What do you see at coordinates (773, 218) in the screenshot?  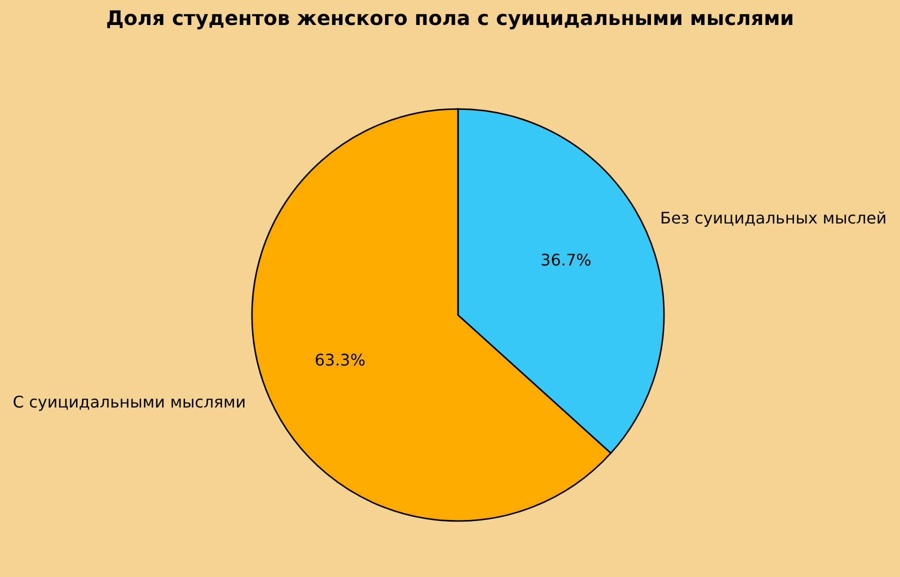 I see `slice-label: Без суицидальных мыслей` at bounding box center [773, 218].